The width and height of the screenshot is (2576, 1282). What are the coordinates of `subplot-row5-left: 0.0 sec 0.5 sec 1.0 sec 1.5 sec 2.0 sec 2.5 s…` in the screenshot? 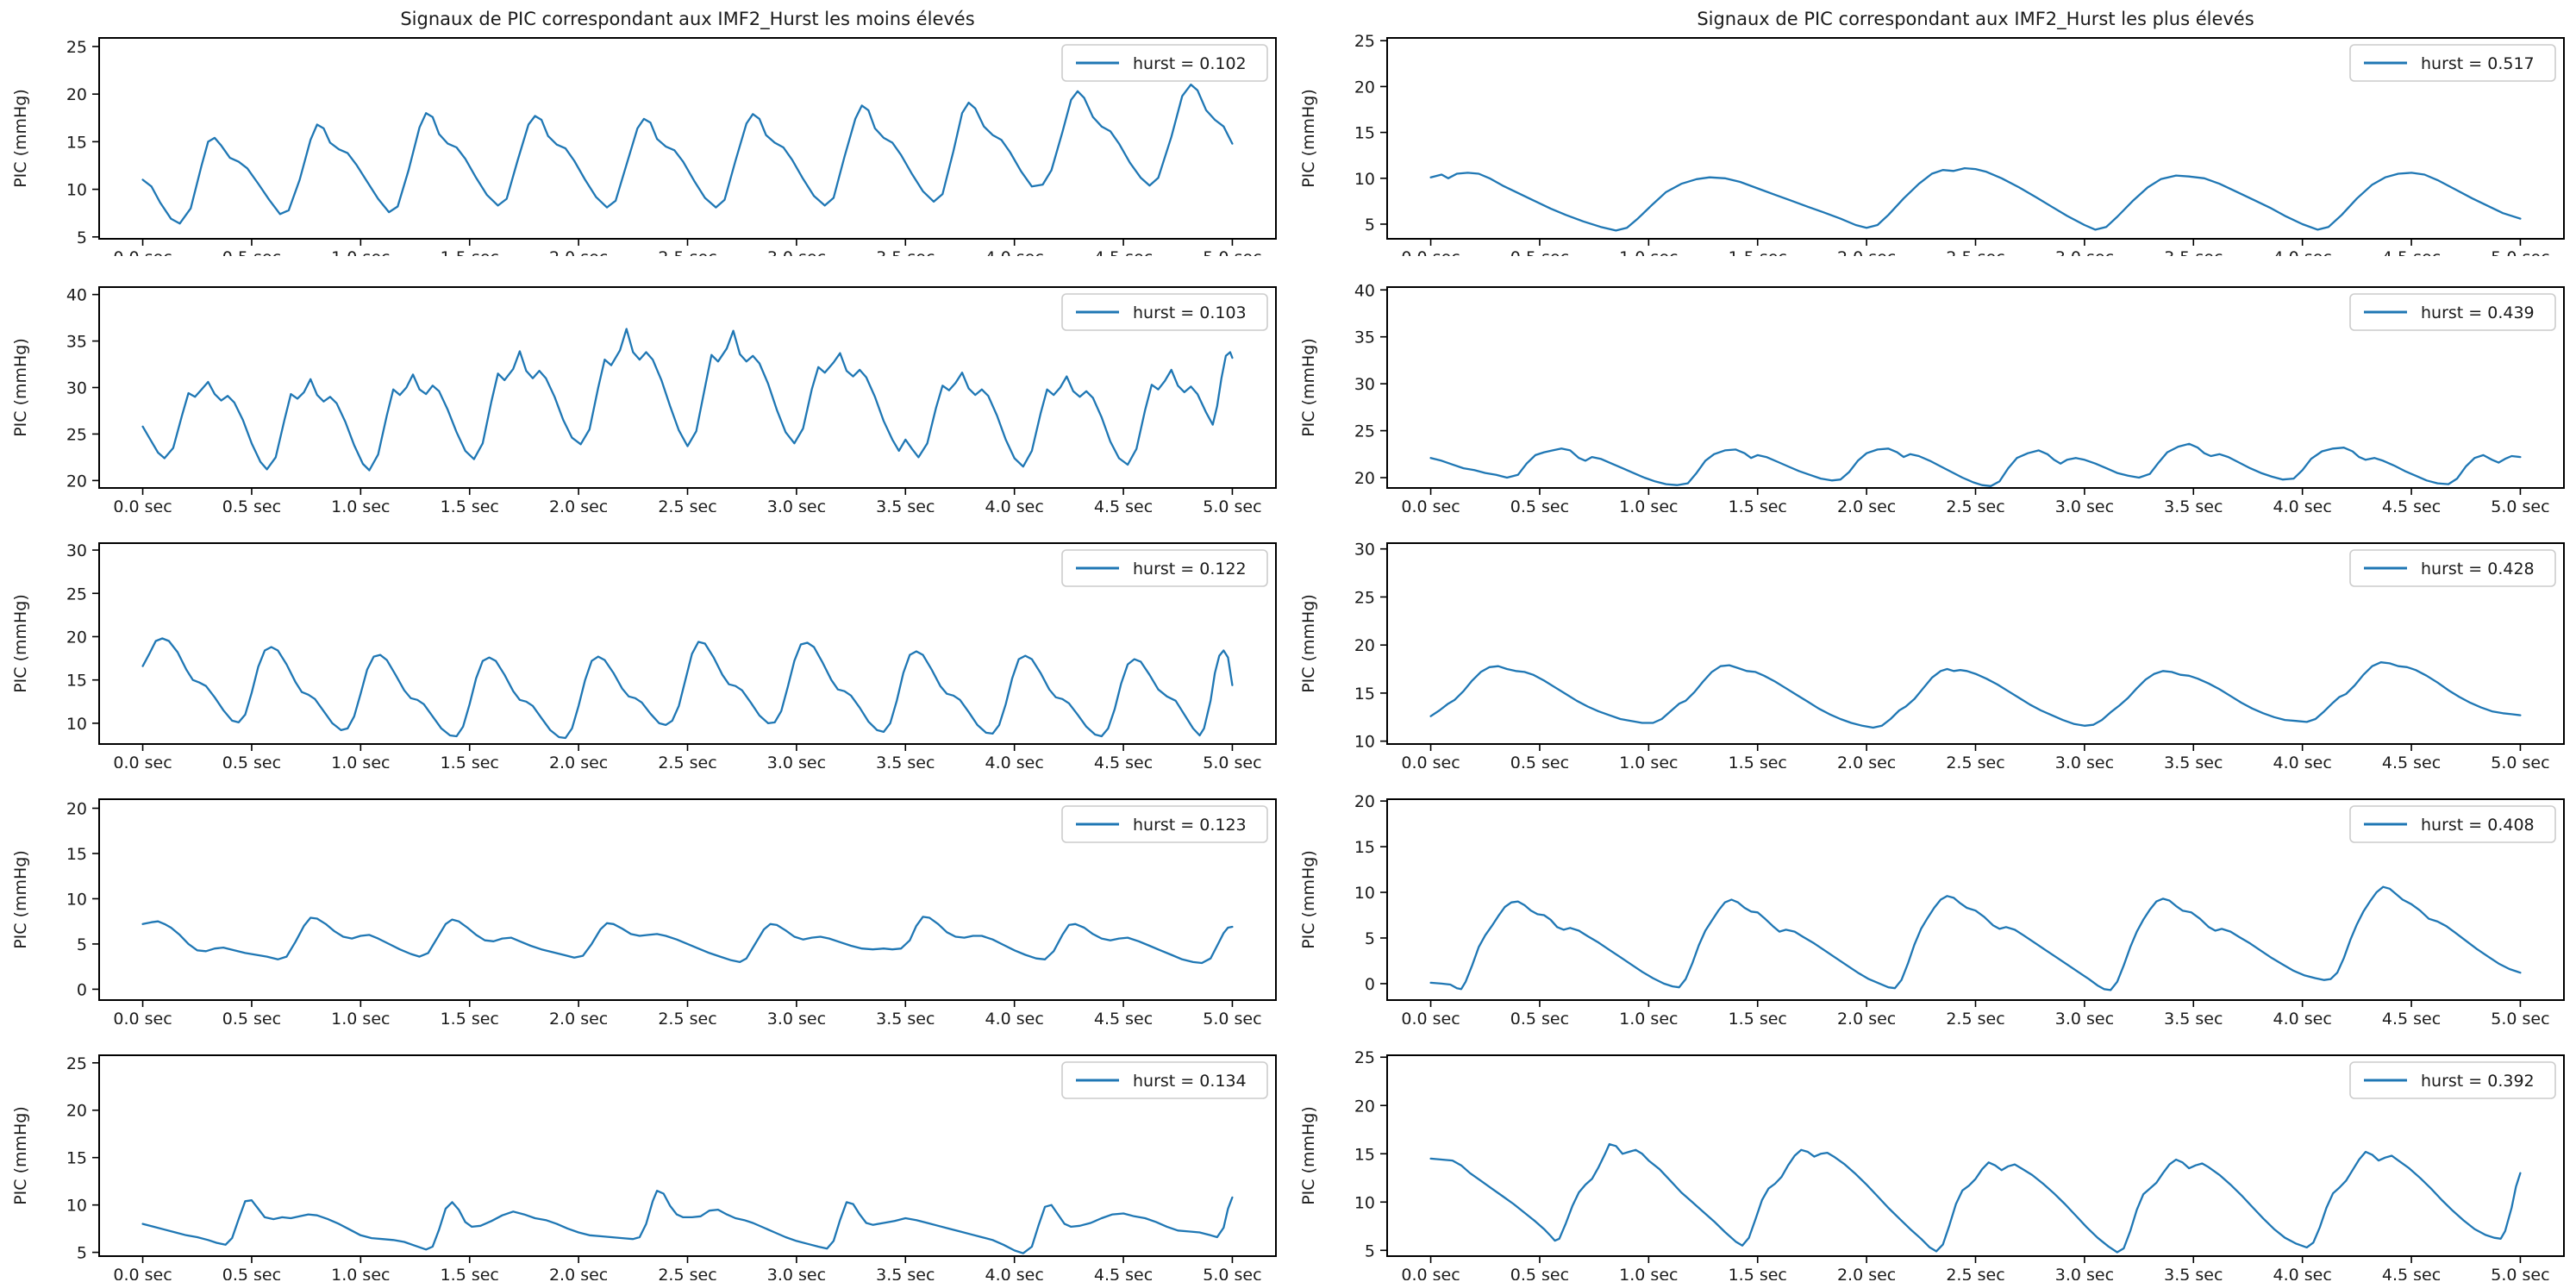 It's located at (644, 1152).